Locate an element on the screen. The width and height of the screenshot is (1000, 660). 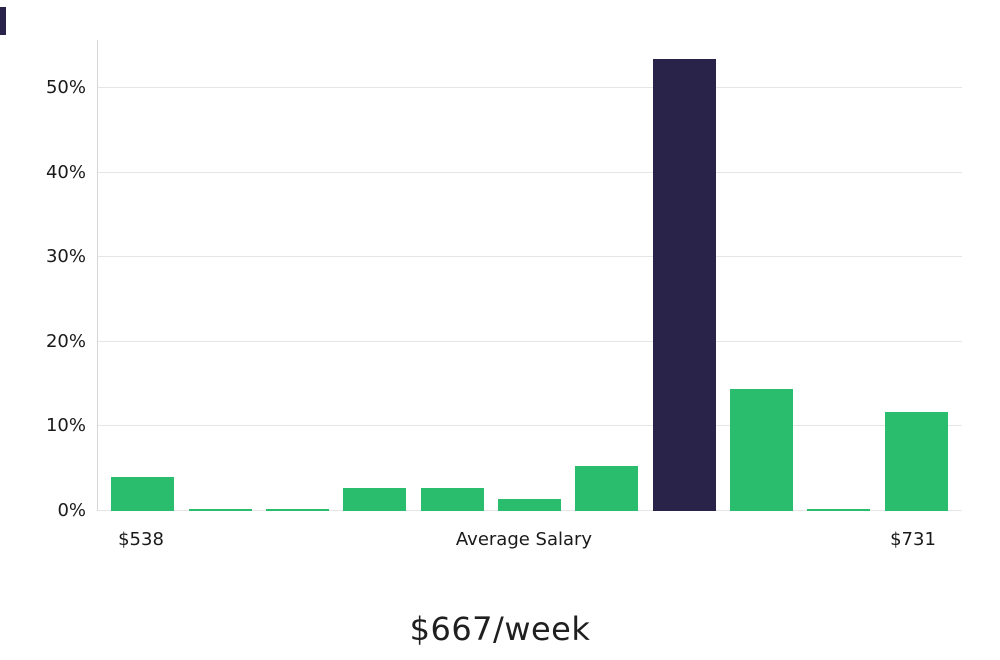
y-tick-label: 40% is located at coordinates (65, 172).